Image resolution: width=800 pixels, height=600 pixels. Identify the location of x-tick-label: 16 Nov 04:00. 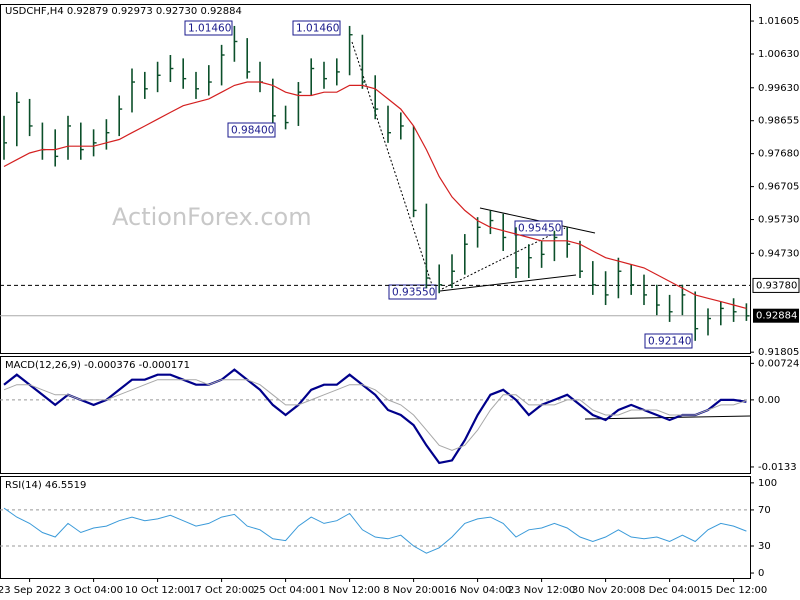
(477, 590).